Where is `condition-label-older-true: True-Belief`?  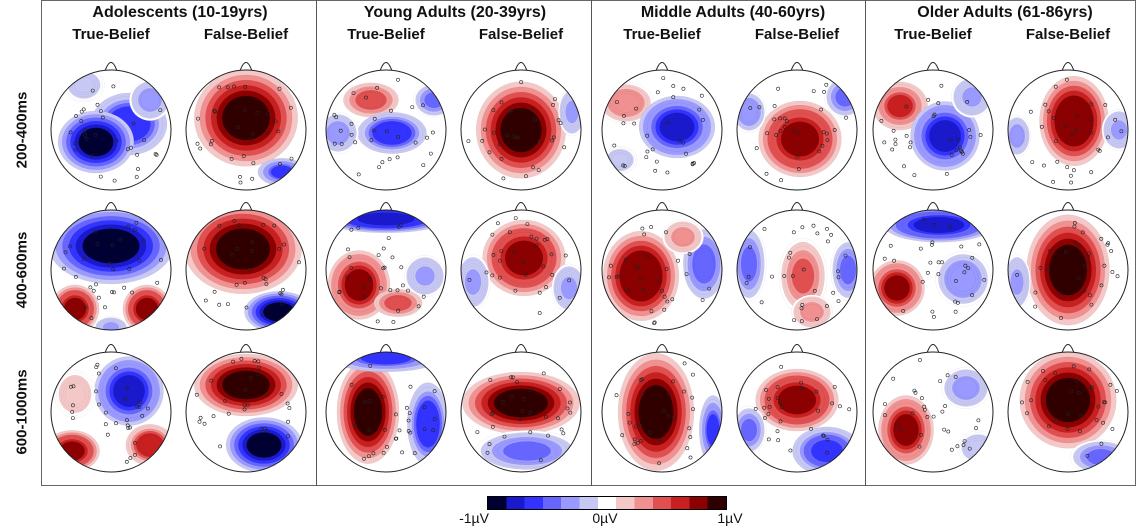
condition-label-older-true: True-Belief is located at coordinates (933, 34).